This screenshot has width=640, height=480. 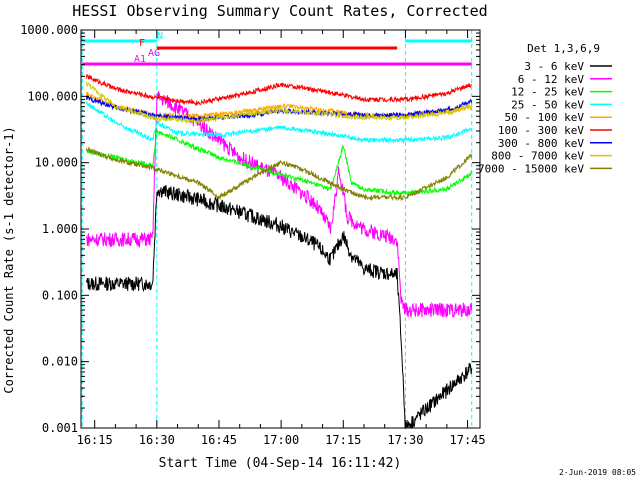 I want to click on flag-label-n: N, so click(x=160, y=36).